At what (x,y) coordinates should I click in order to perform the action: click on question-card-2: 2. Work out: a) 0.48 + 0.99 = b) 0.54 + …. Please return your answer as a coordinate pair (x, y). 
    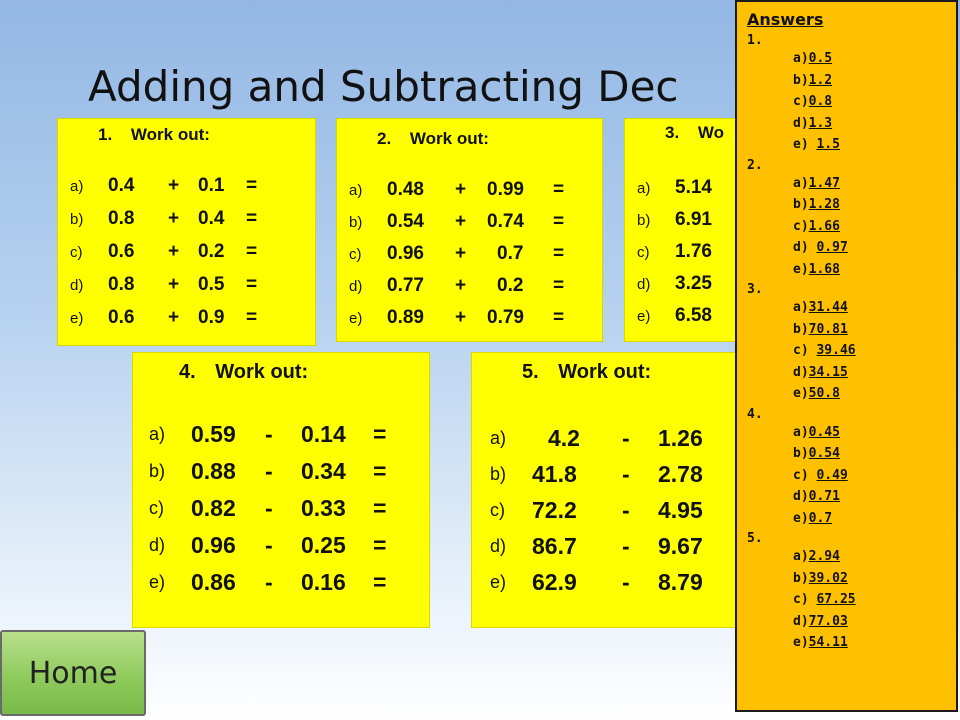
    Looking at the image, I should click on (469, 230).